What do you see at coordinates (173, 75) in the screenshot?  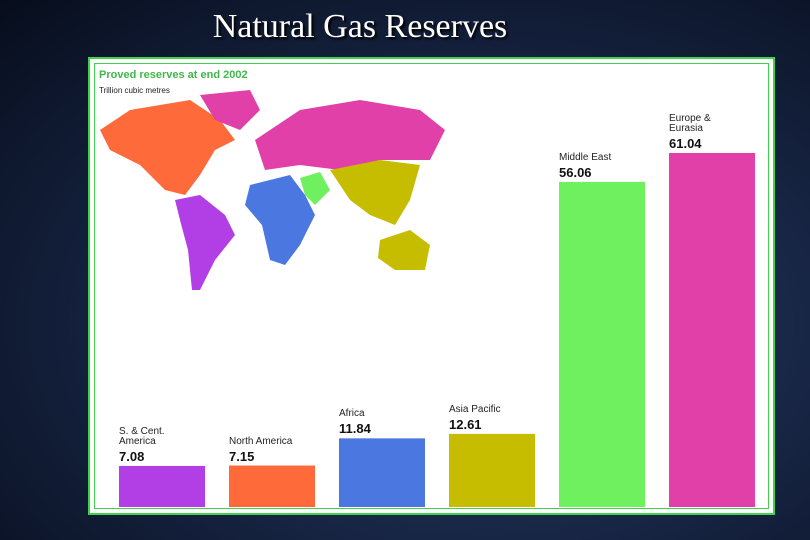 I see `chart-subtitle: Proved reserves at end 2002` at bounding box center [173, 75].